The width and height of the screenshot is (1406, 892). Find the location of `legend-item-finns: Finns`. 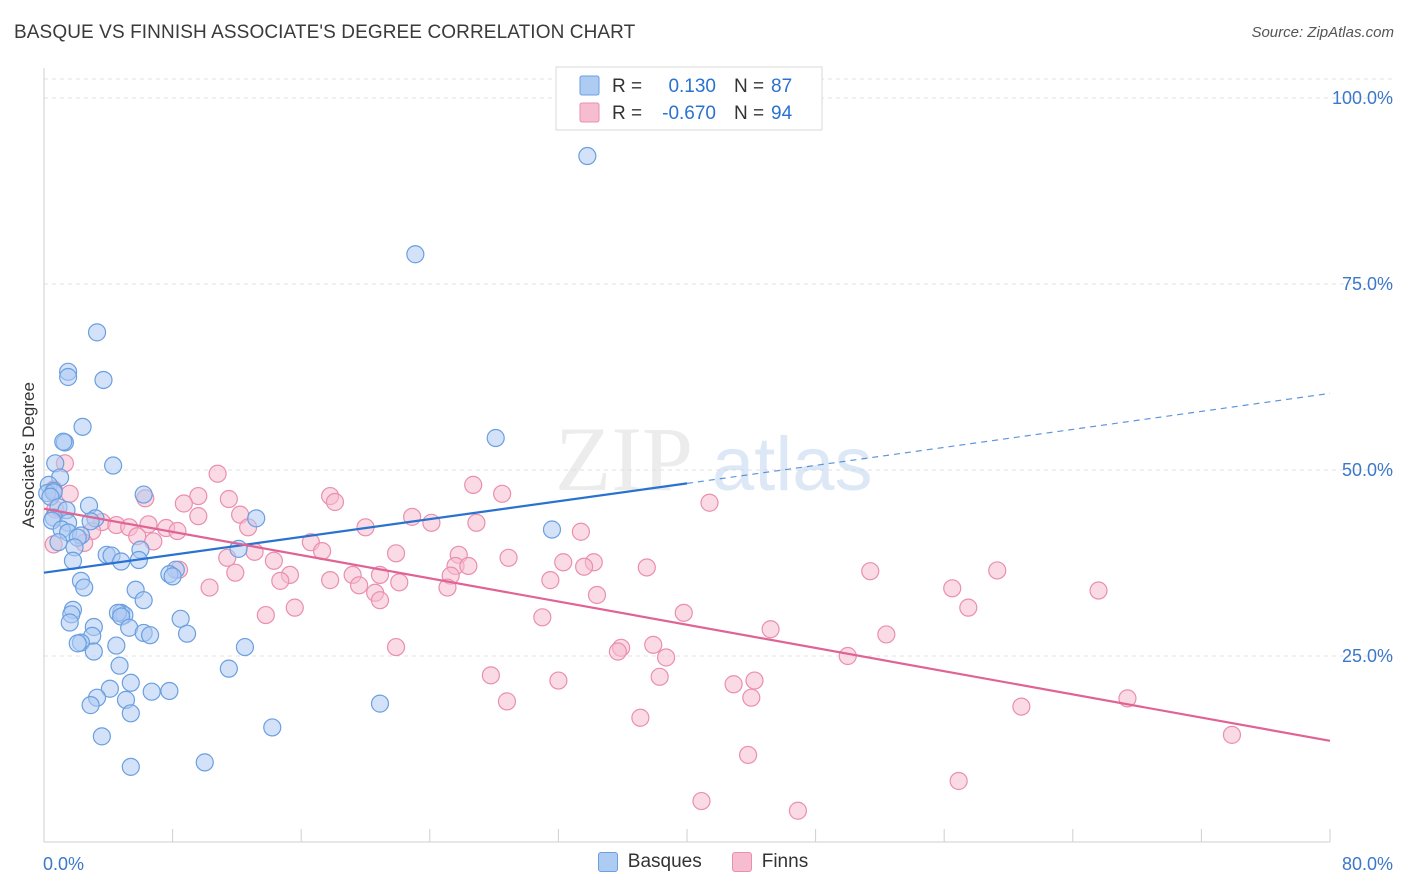

legend-item-finns: Finns is located at coordinates (770, 862).